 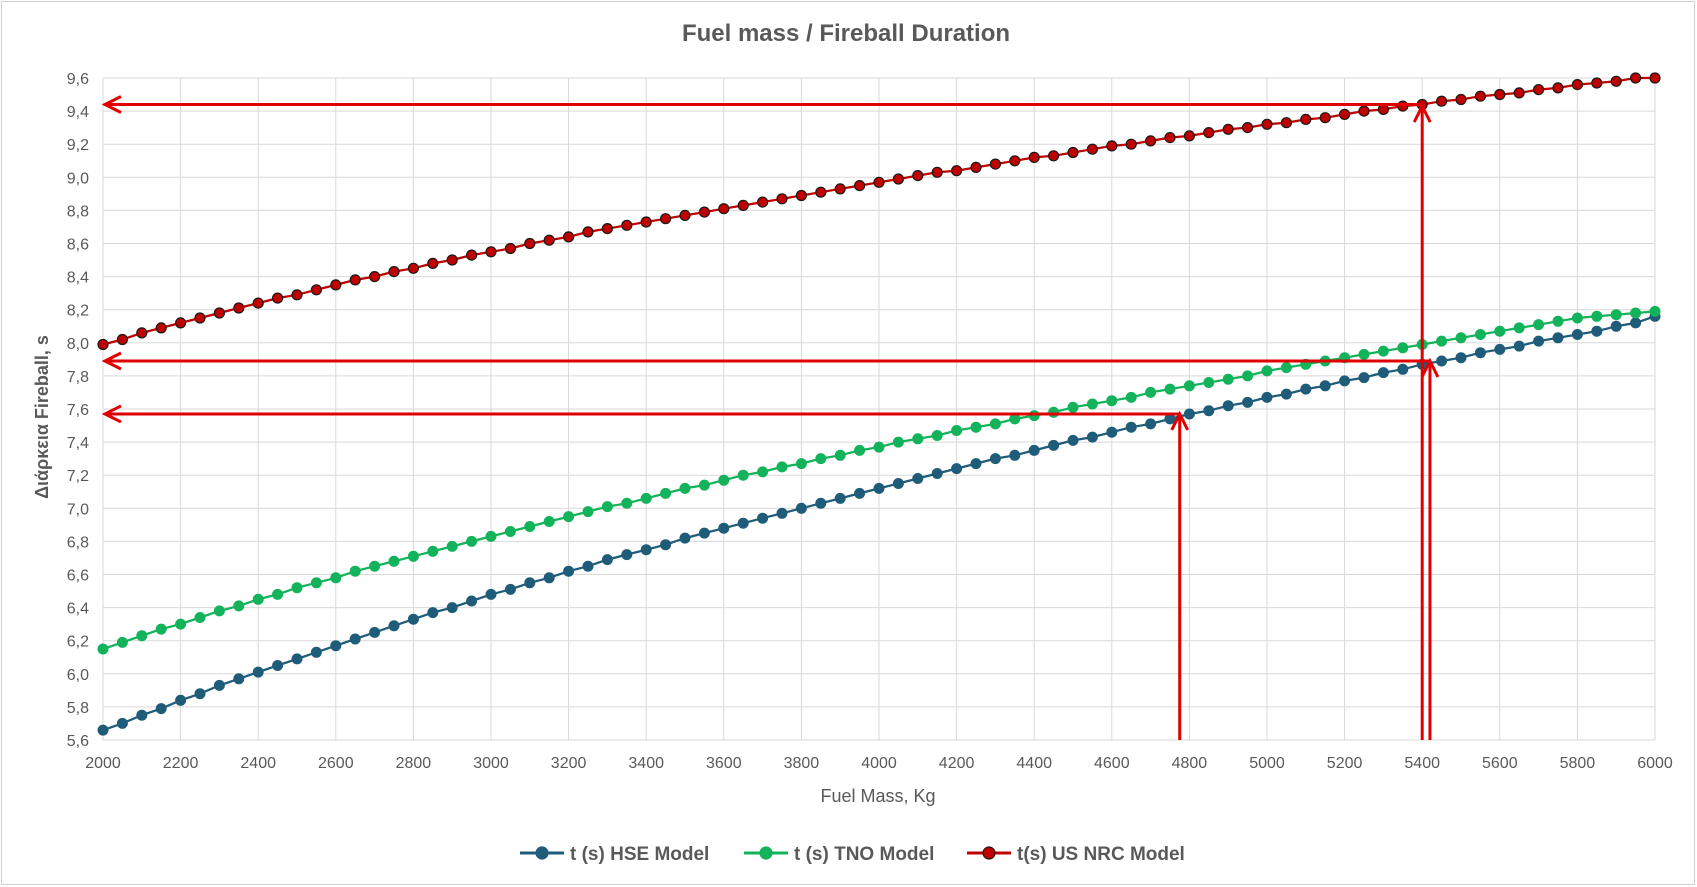 I want to click on y-tick-label: 7,2, so click(x=78, y=476).